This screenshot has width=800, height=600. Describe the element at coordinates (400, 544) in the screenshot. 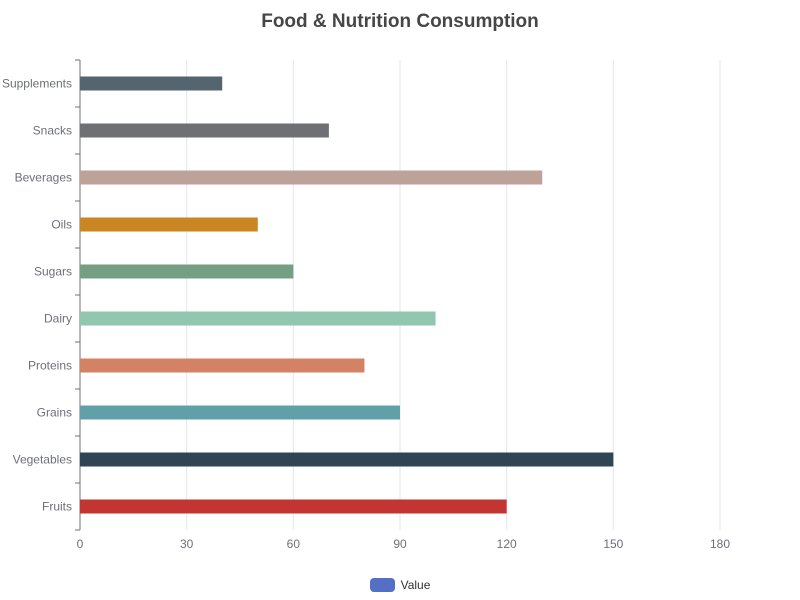

I see `x-tick-label: 90` at that location.